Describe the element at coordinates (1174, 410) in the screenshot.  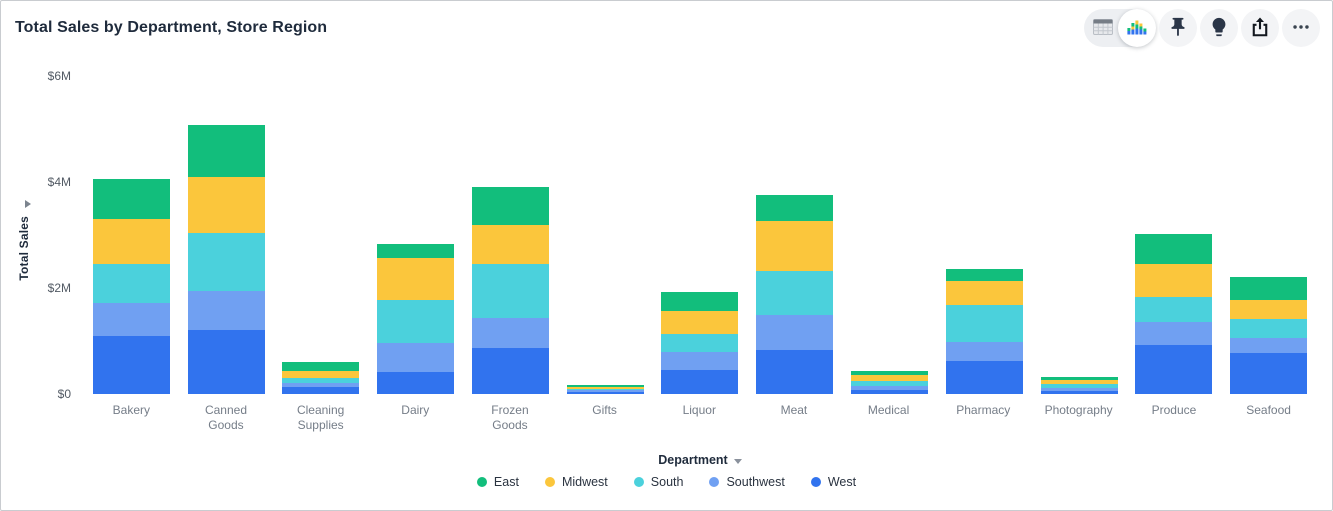
I see `x-tick-label: Produce` at that location.